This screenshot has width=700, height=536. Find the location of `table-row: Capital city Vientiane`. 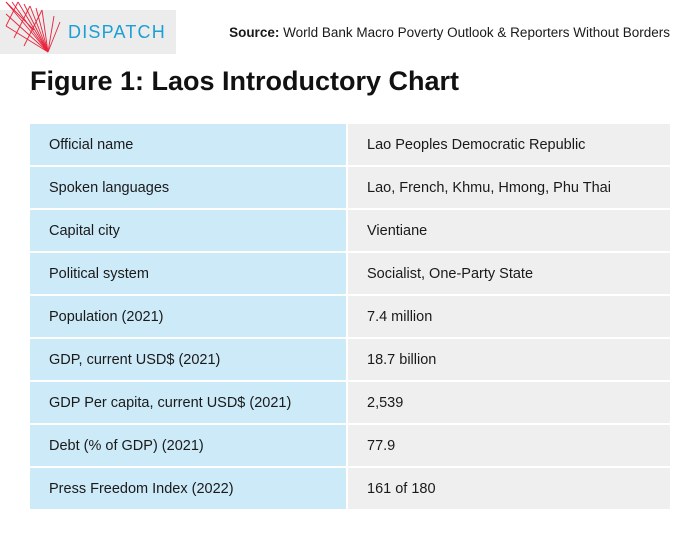

table-row: Capital city Vientiane is located at coordinates (350, 230).